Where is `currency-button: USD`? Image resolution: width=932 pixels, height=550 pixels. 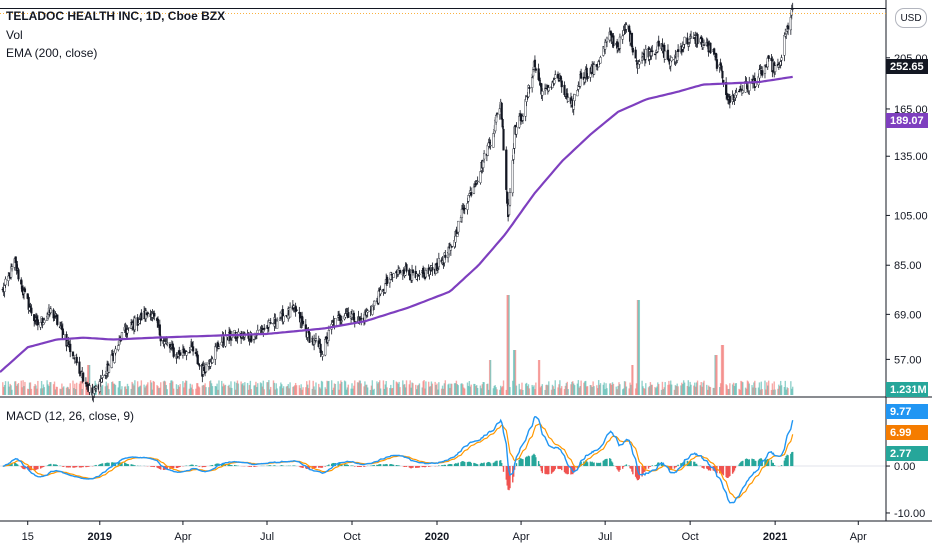 currency-button: USD is located at coordinates (911, 18).